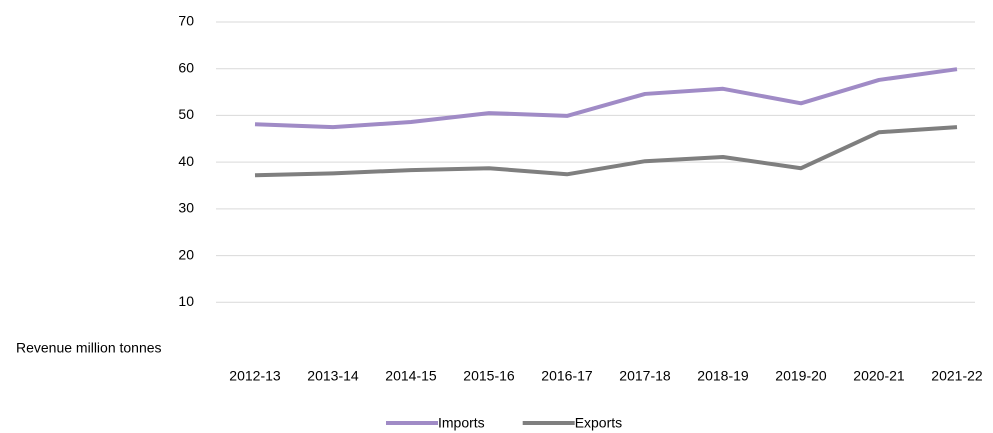 The width and height of the screenshot is (993, 433). What do you see at coordinates (461, 423) in the screenshot?
I see `legend-label: Imports` at bounding box center [461, 423].